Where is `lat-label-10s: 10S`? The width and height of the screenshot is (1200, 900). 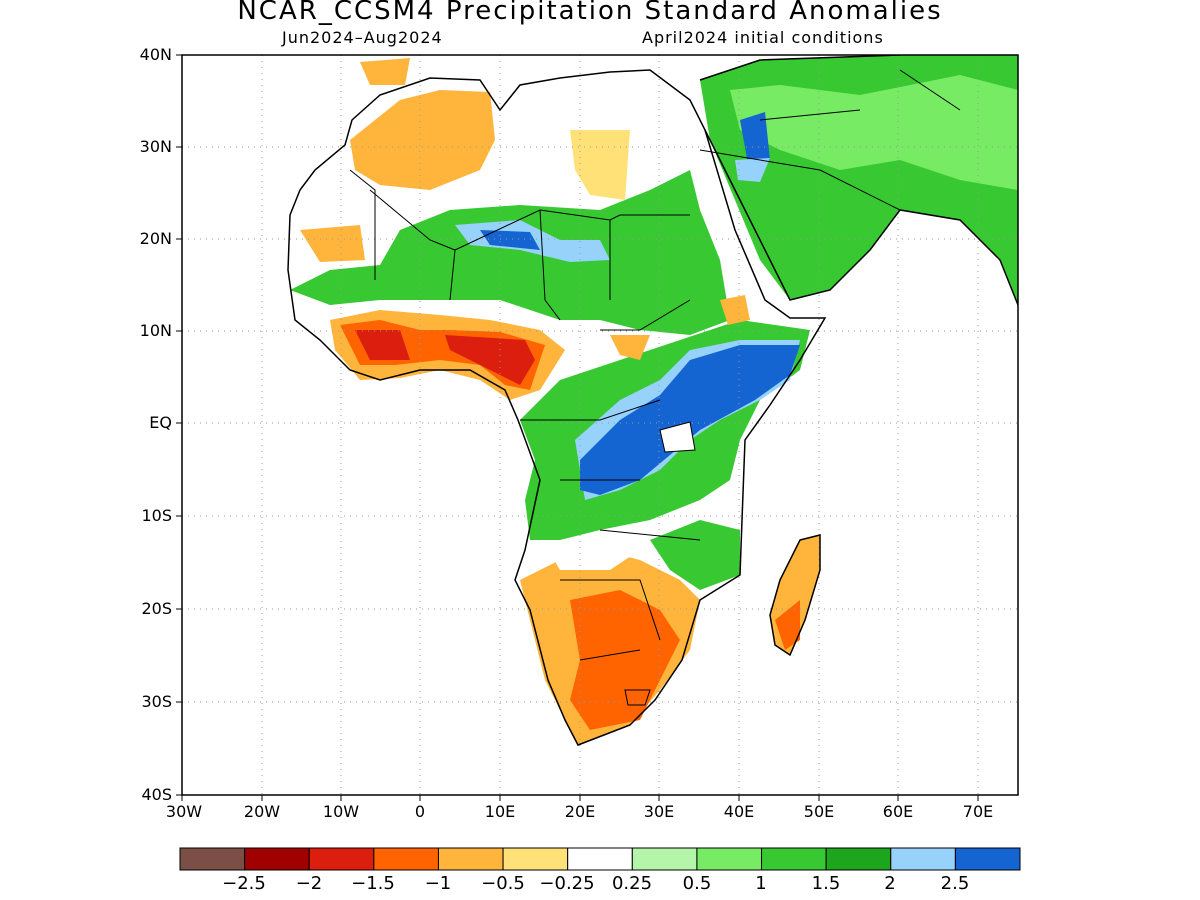
lat-label-10s: 10S is located at coordinates (156, 515).